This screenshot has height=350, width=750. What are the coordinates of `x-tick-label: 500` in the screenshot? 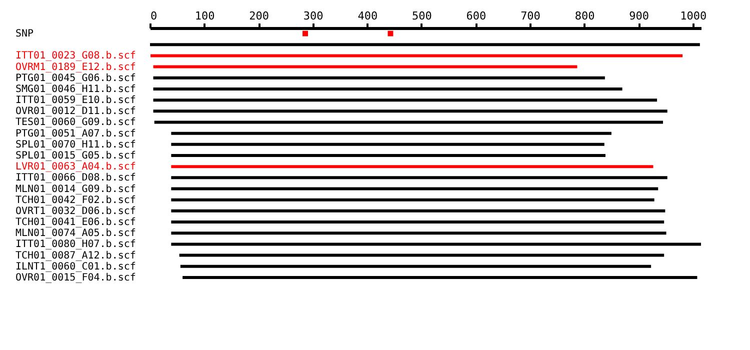 It's located at (422, 16).